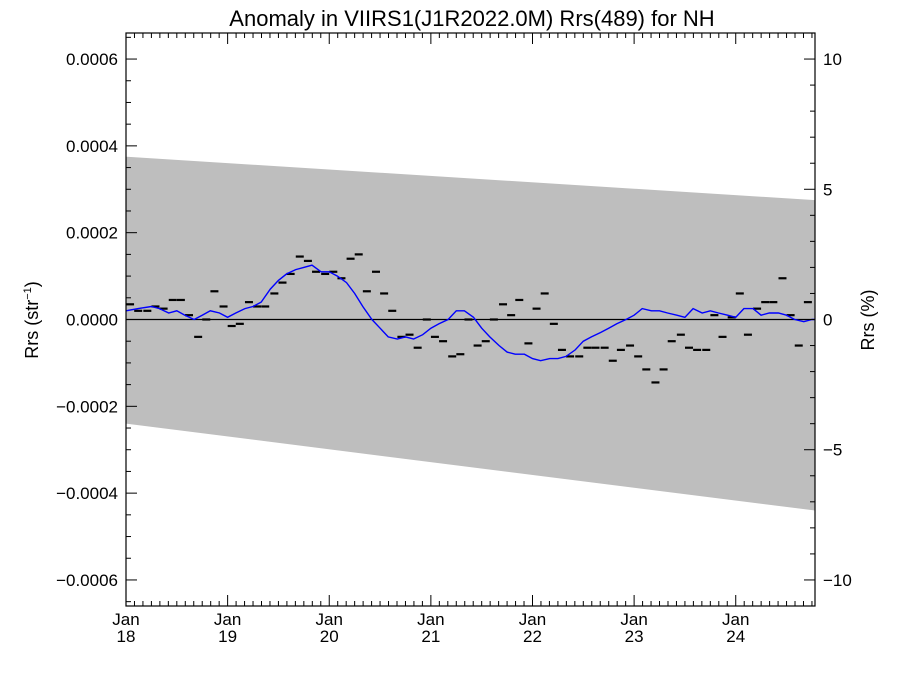 This screenshot has width=900, height=675. What do you see at coordinates (92, 59) in the screenshot?
I see `y-tick-label: 0.0006` at bounding box center [92, 59].